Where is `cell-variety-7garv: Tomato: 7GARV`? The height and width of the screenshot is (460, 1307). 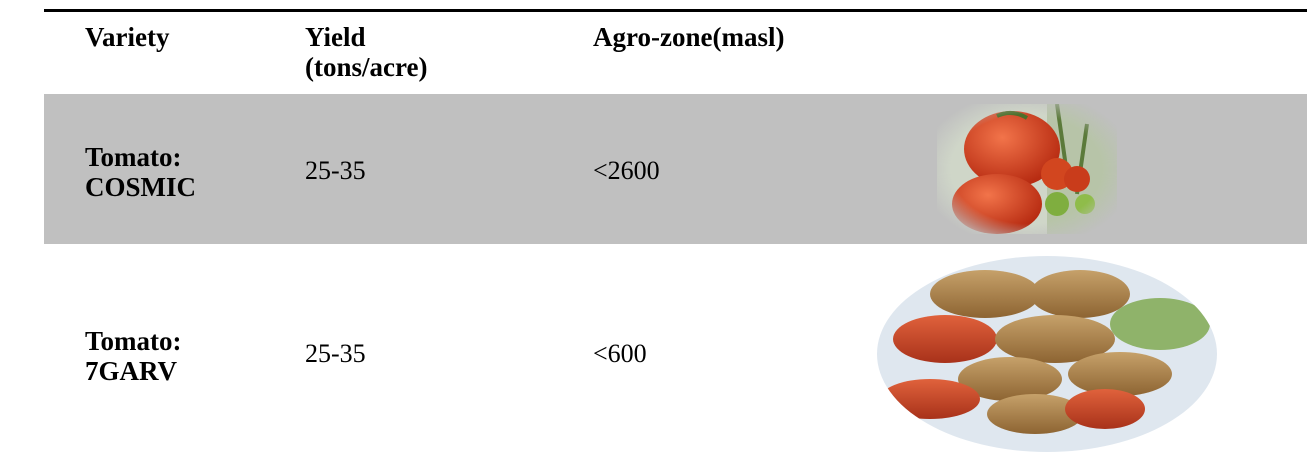
cell-variety-7garv: Tomato: 7GARV is located at coordinates (133, 356).